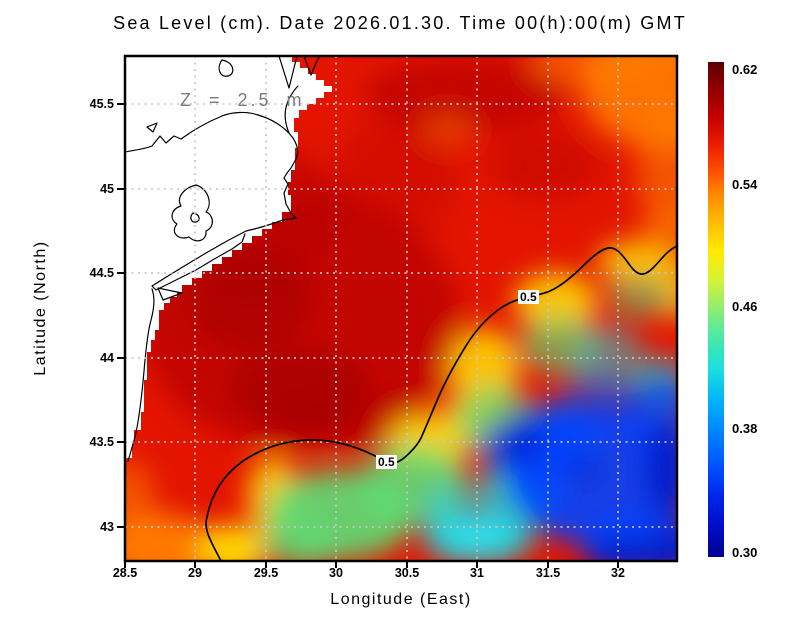 This screenshot has height=618, width=800. I want to click on x-tick-label: 30.5, so click(407, 573).